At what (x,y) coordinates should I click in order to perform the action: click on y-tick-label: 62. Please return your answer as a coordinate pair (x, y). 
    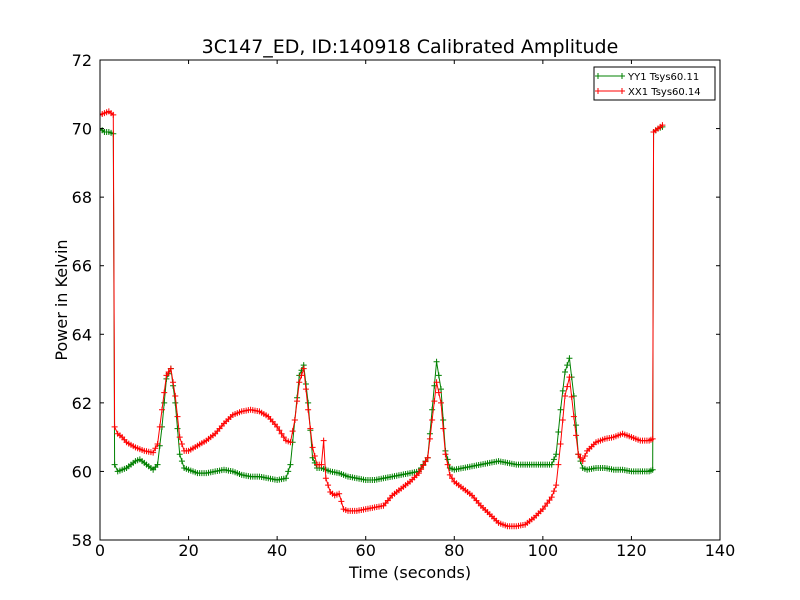
    Looking at the image, I should click on (82, 403).